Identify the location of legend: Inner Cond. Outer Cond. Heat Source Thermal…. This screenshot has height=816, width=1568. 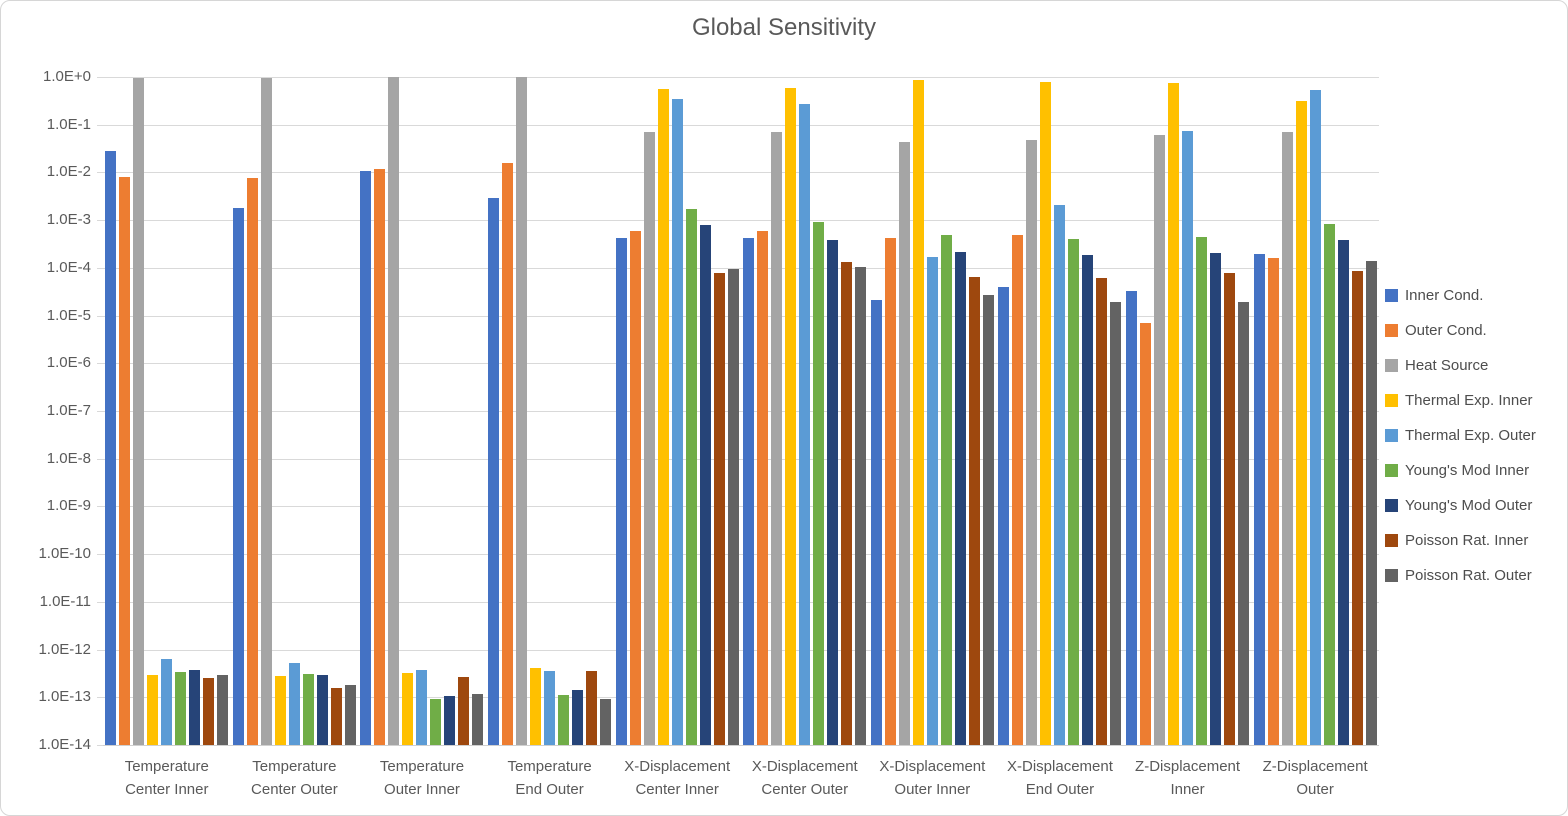
(1460, 441).